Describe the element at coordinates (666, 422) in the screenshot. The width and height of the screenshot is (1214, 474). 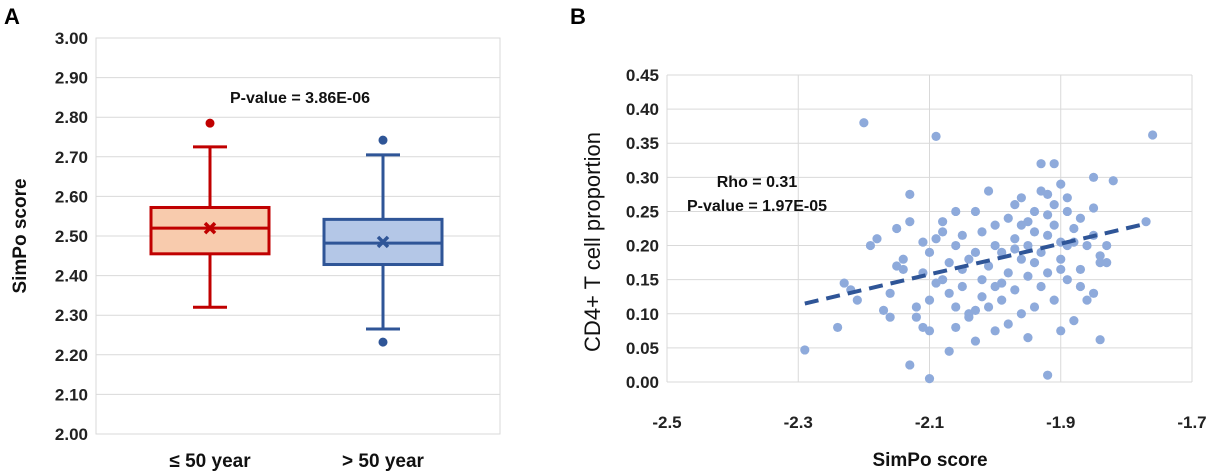
I see `x-tick-label-b: -2.5` at that location.